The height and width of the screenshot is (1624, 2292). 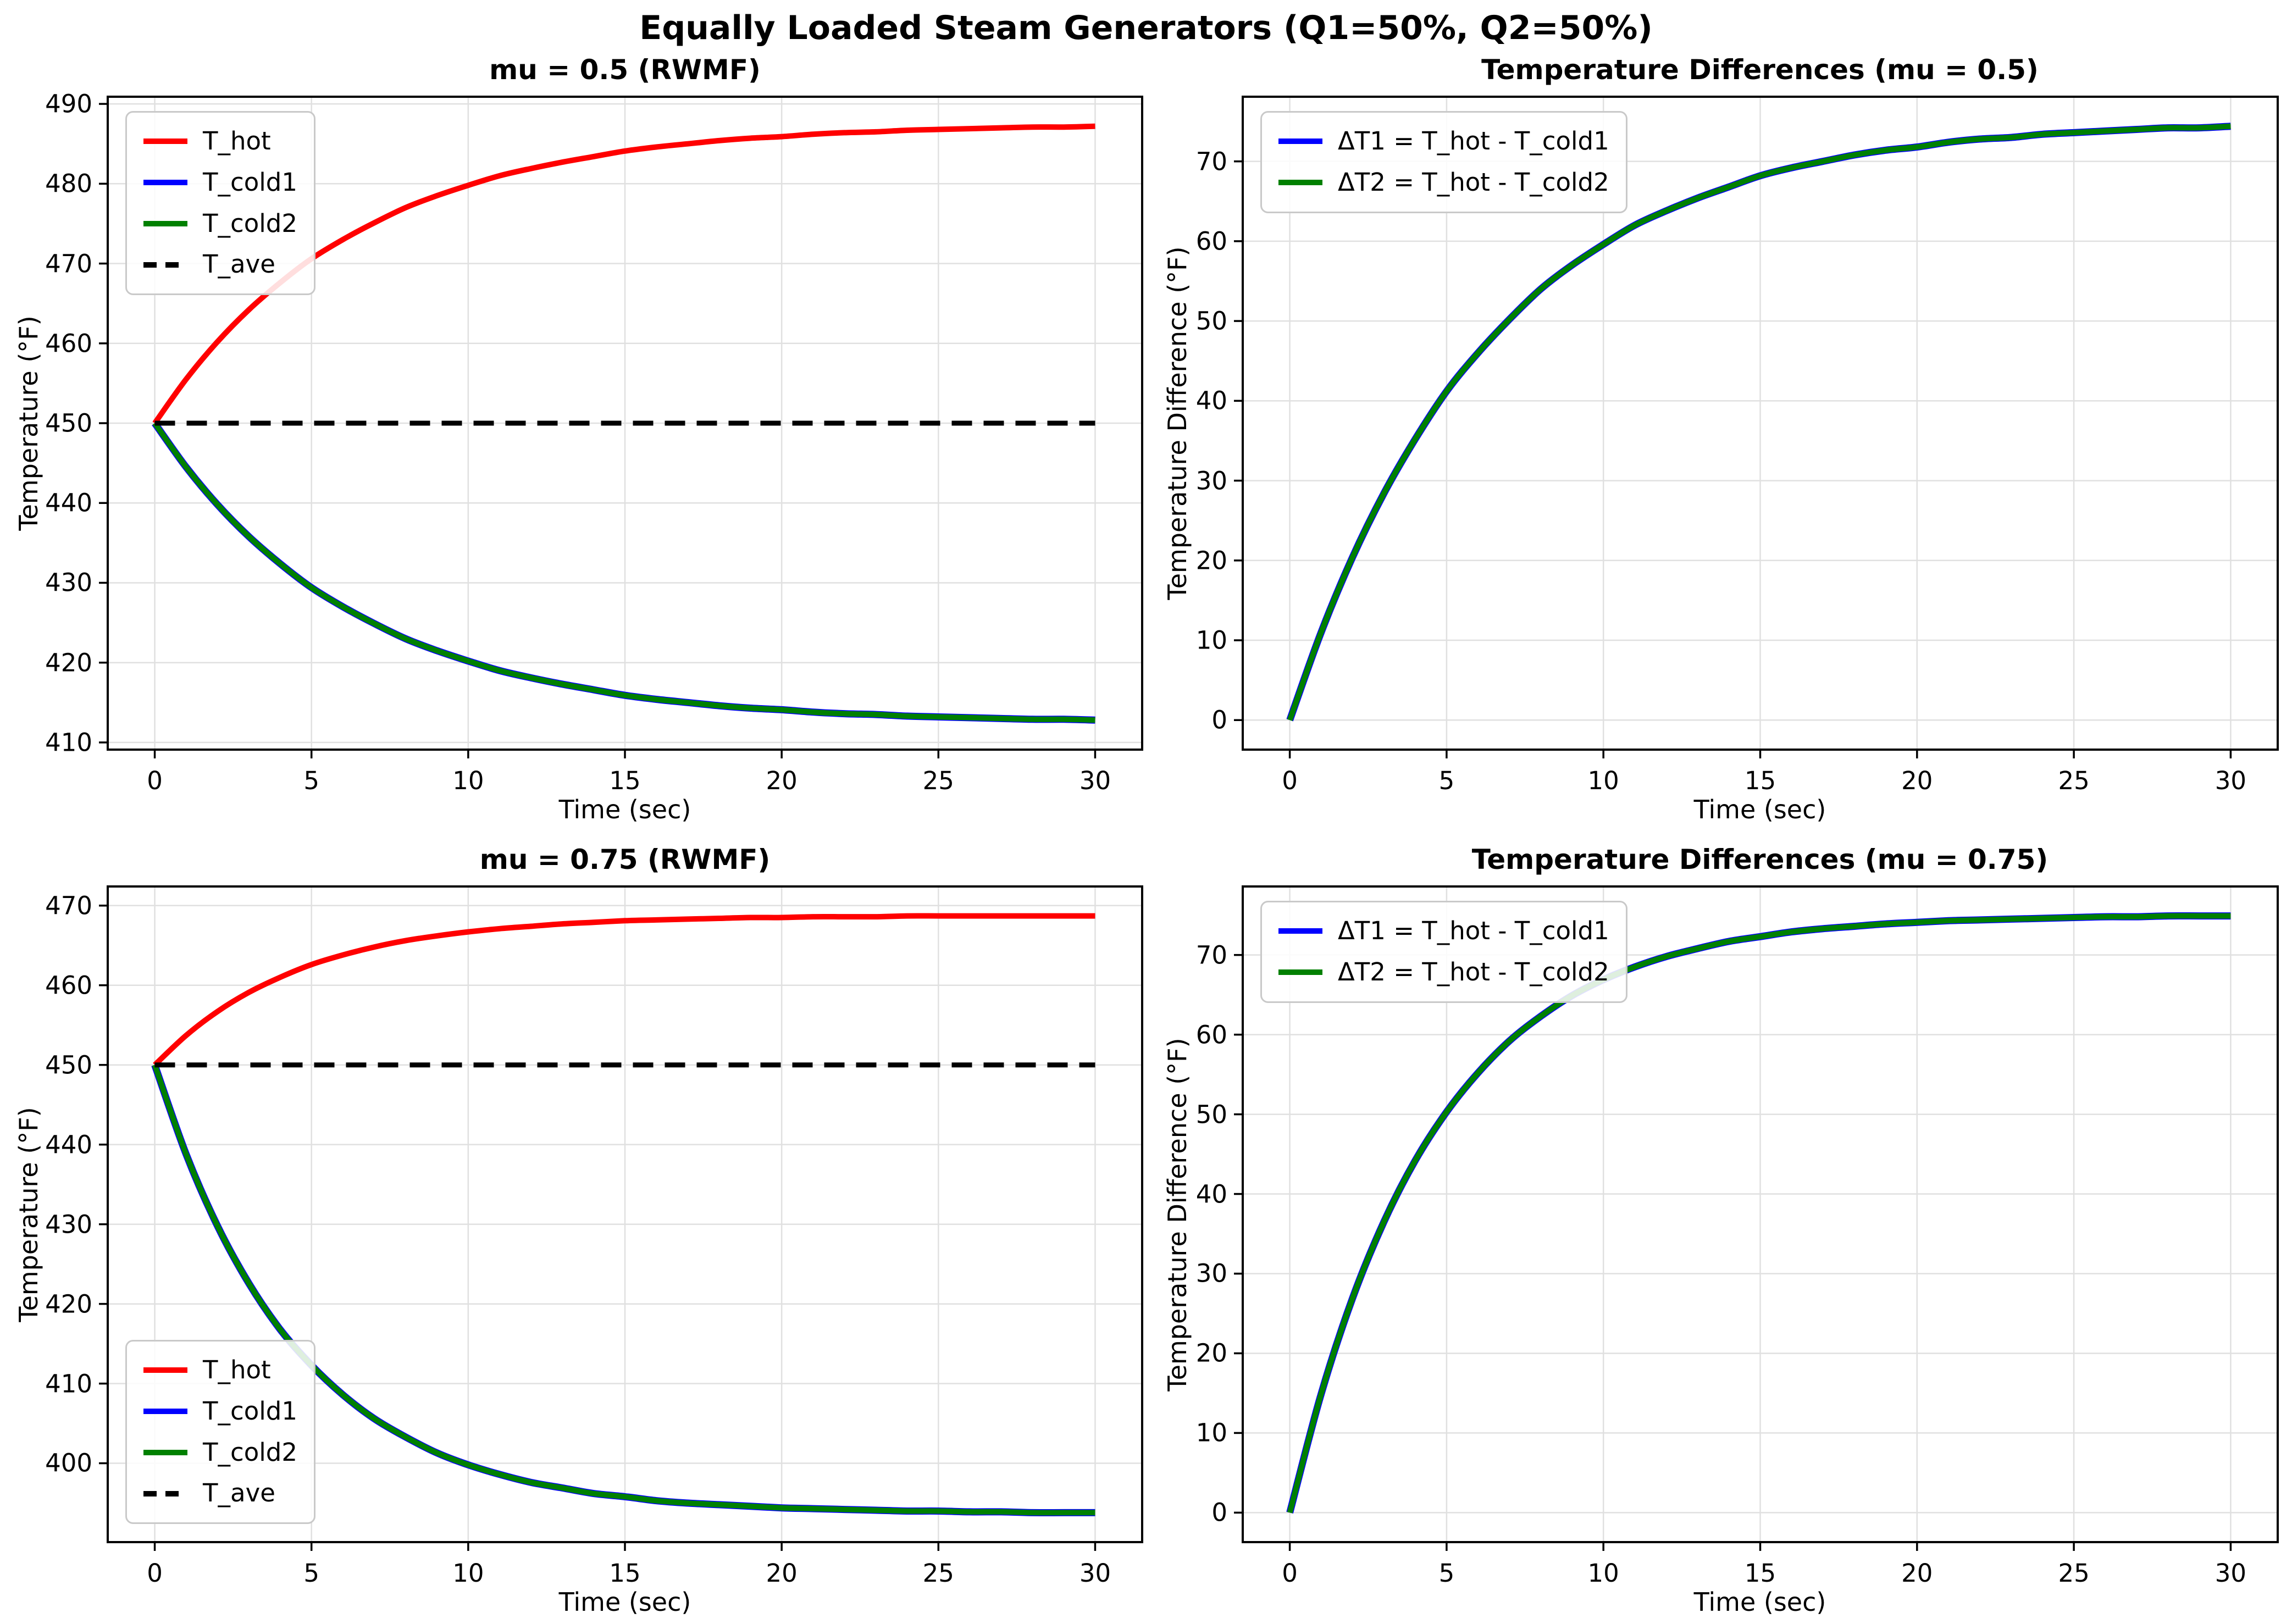 What do you see at coordinates (1760, 859) in the screenshot?
I see `subplot-title-mu075-diffs: Temperature Differences (mu = 0.75)` at bounding box center [1760, 859].